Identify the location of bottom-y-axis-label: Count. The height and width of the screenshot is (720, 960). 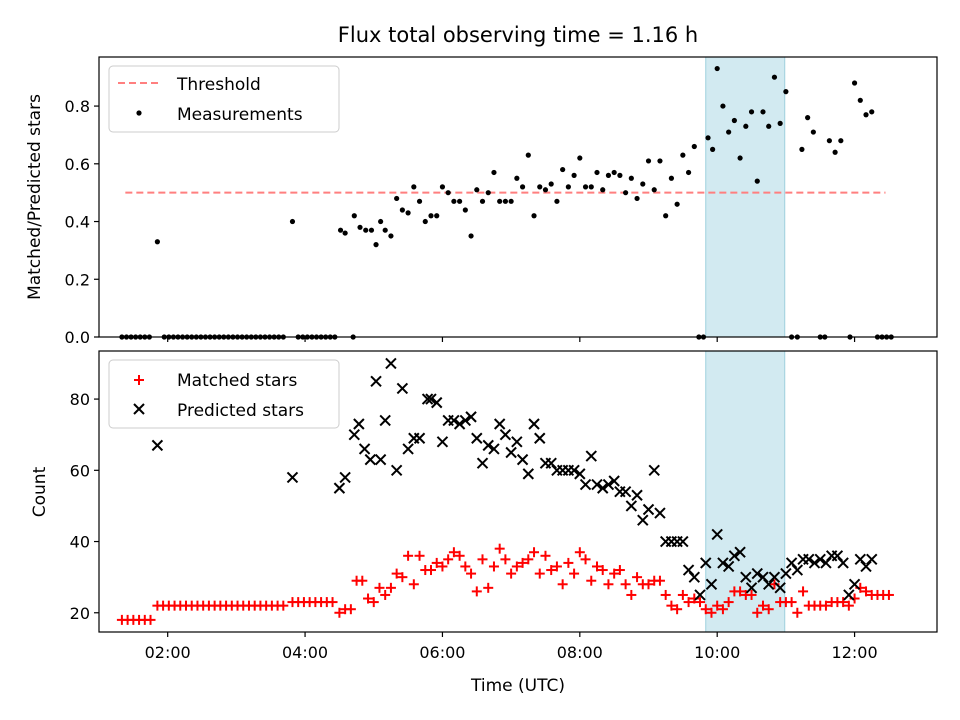
(40, 491).